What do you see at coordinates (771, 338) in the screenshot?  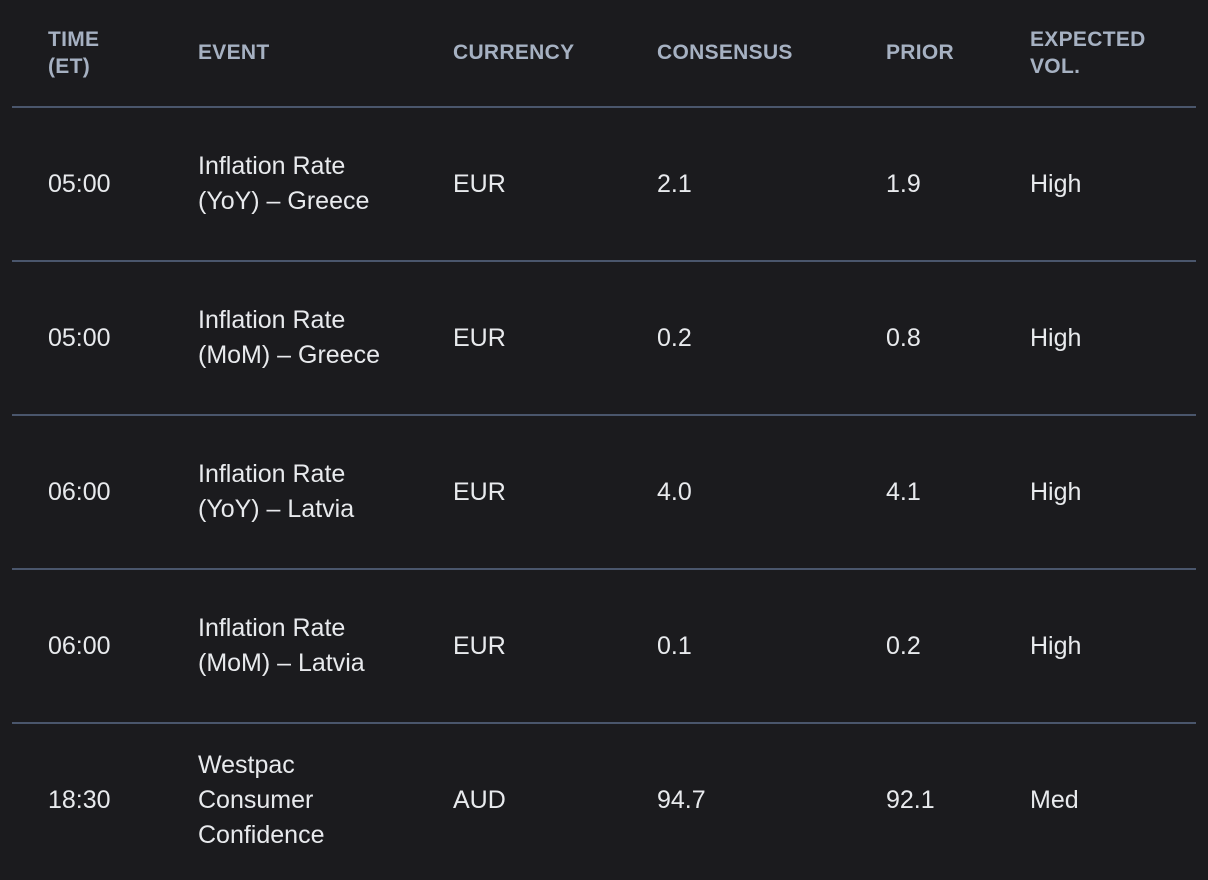 I see `cell-consensus: 0.2` at bounding box center [771, 338].